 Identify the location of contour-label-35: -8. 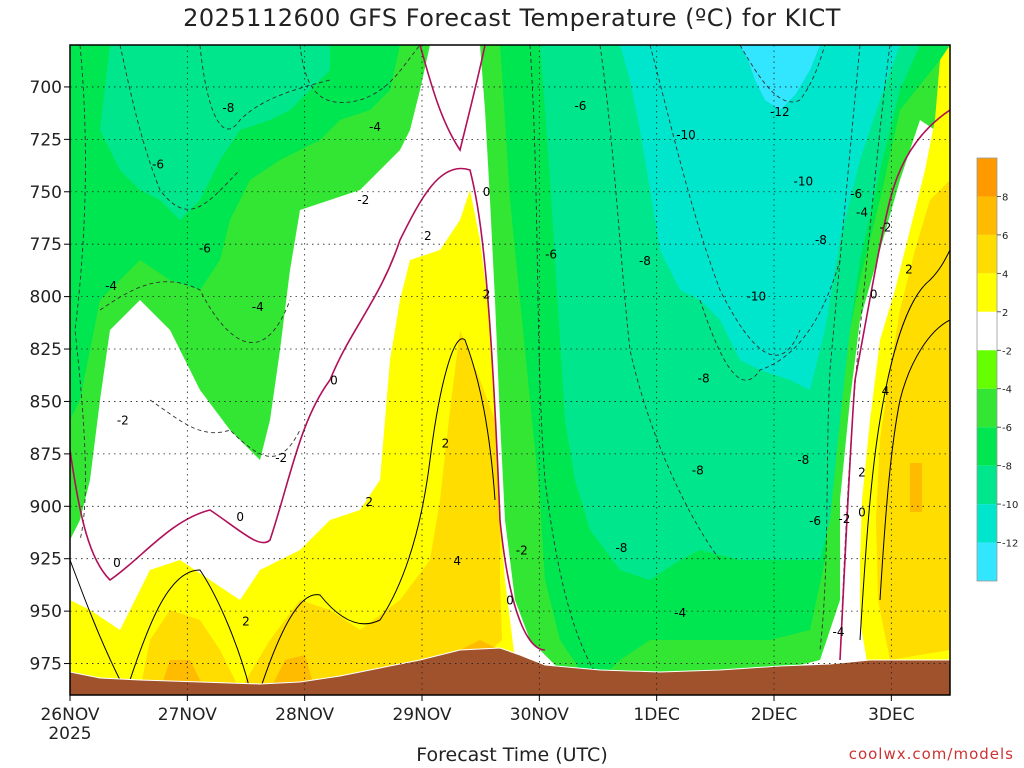
(698, 471).